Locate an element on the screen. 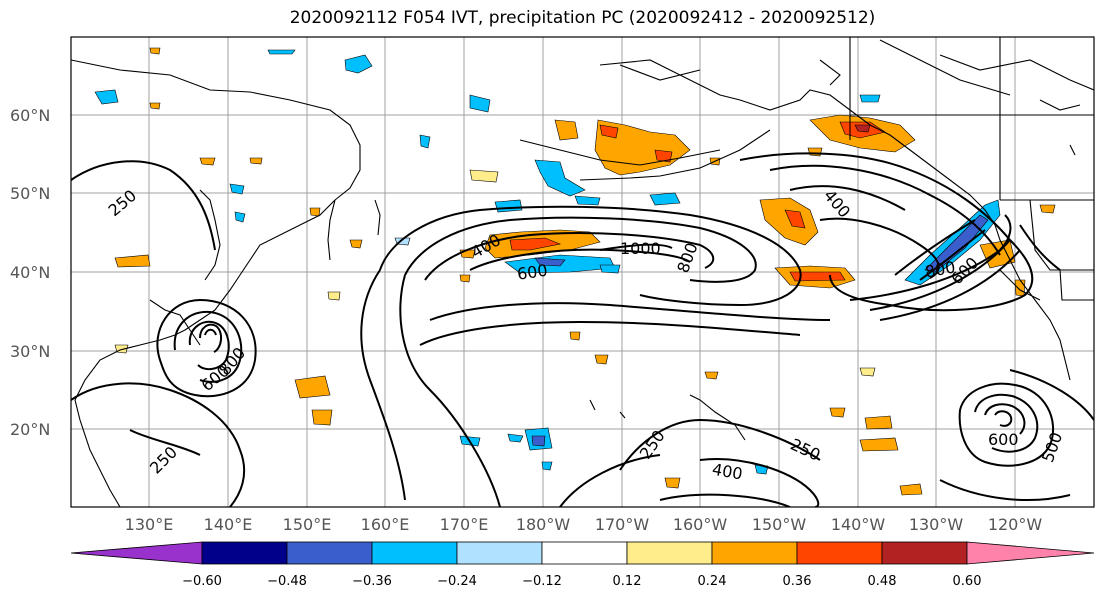 Image resolution: width=1105 pixels, height=601 pixels. colorbar-tick: −0.12 is located at coordinates (542, 581).